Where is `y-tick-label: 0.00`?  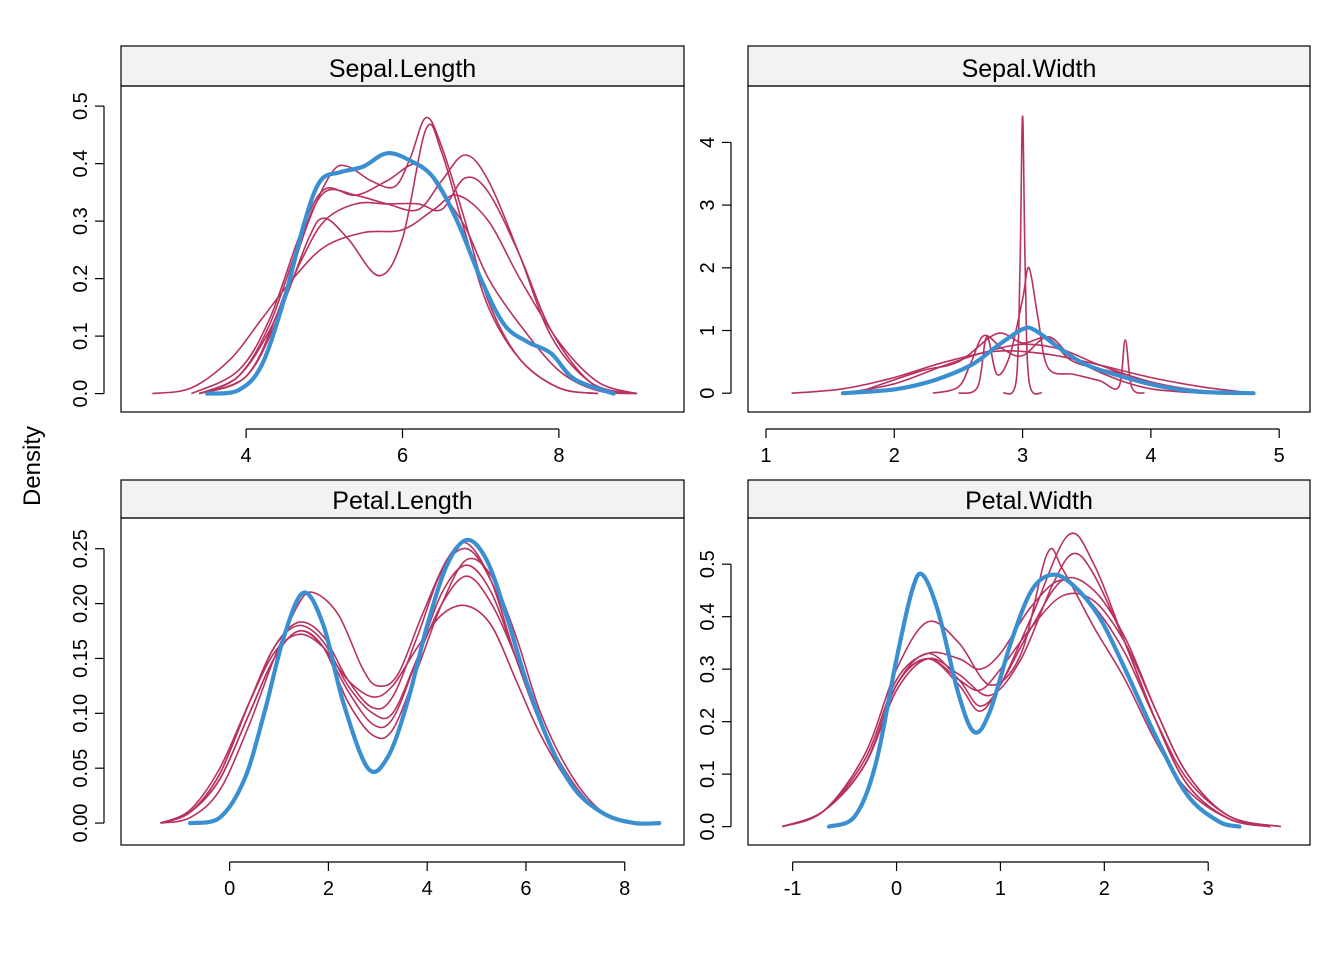 y-tick-label: 0.00 is located at coordinates (81, 823).